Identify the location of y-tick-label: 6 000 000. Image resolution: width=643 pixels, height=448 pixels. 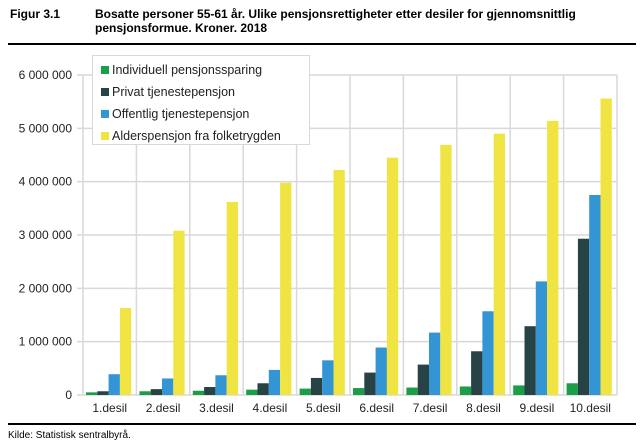
(46, 75).